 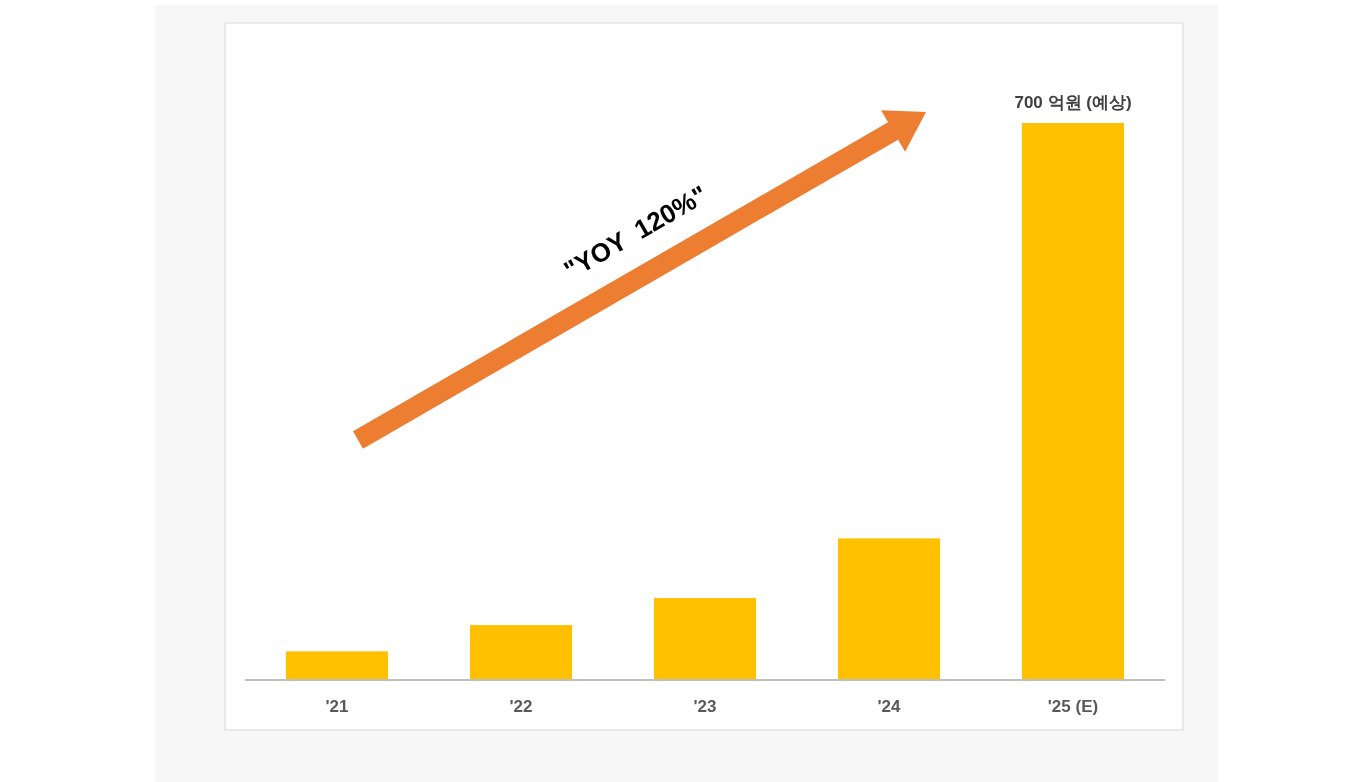 I want to click on x-tick-label: '21, so click(x=337, y=706).